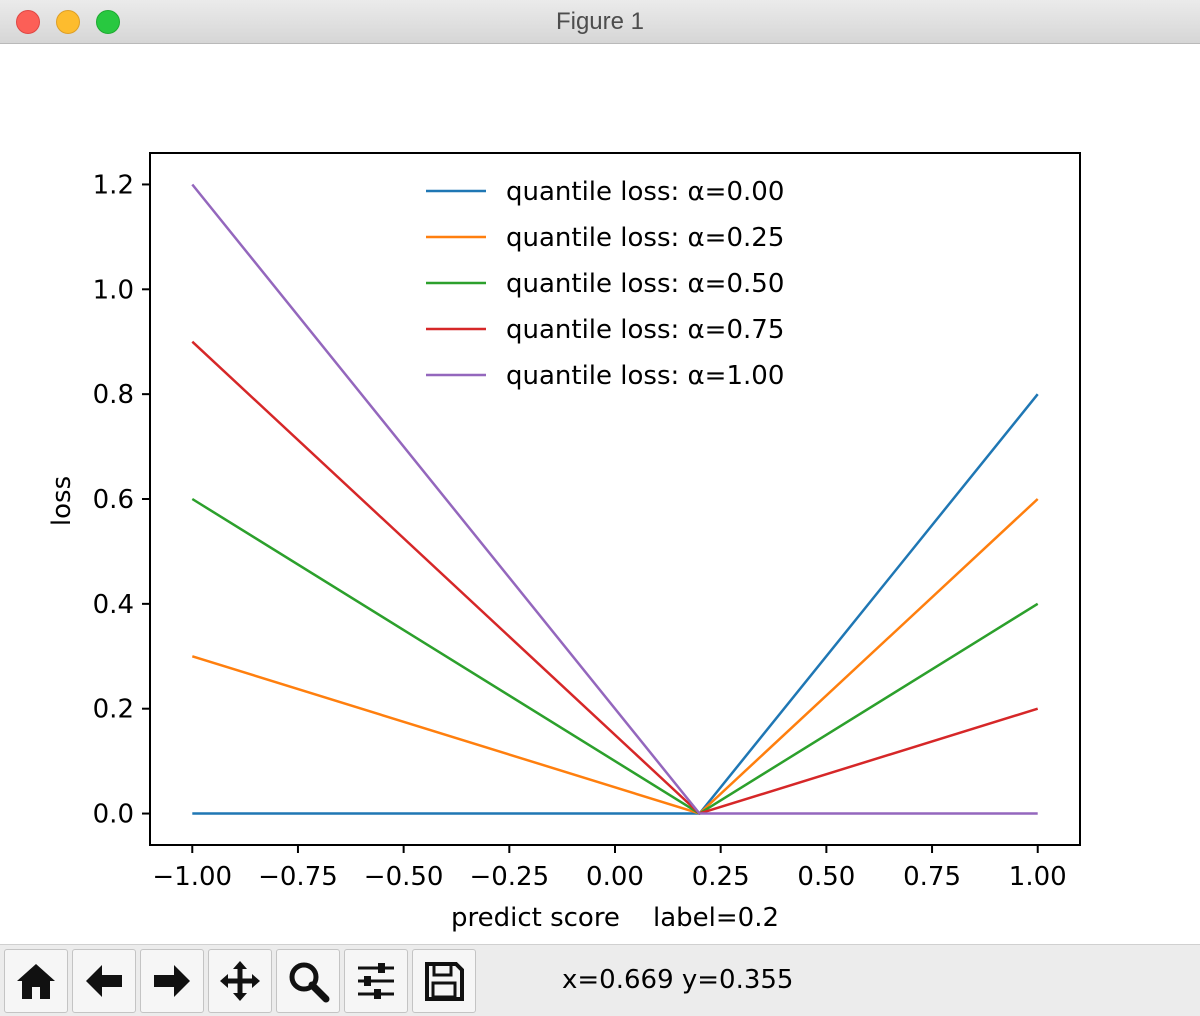  I want to click on x-tick-label: 1.00, so click(1038, 877).